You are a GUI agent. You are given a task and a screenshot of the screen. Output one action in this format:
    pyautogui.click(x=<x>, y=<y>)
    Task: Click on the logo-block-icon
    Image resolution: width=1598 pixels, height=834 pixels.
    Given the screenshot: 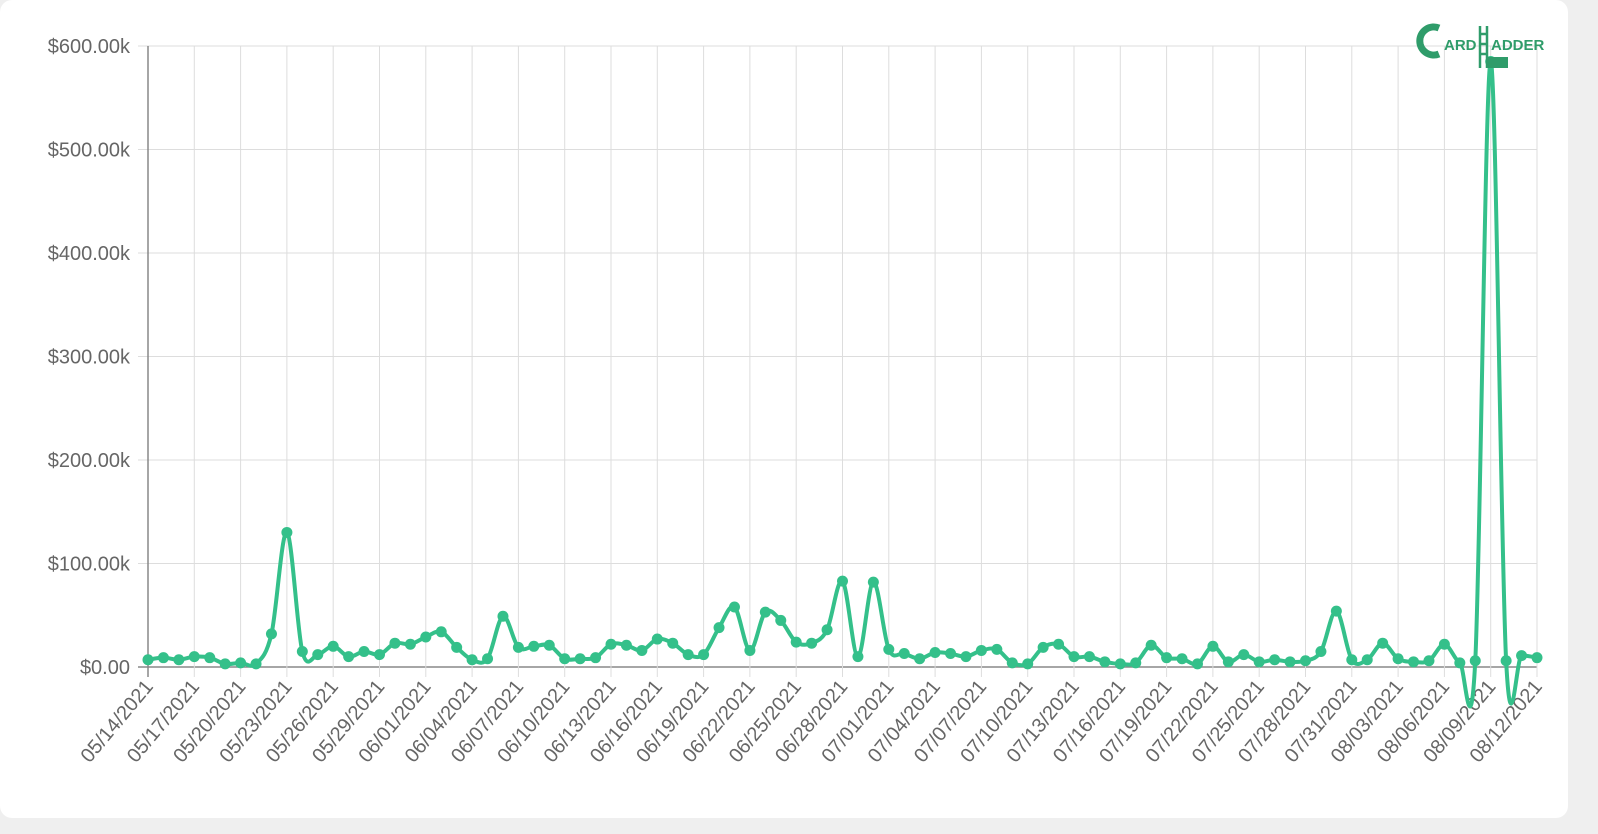 What is the action you would take?
    pyautogui.click(x=1497, y=62)
    